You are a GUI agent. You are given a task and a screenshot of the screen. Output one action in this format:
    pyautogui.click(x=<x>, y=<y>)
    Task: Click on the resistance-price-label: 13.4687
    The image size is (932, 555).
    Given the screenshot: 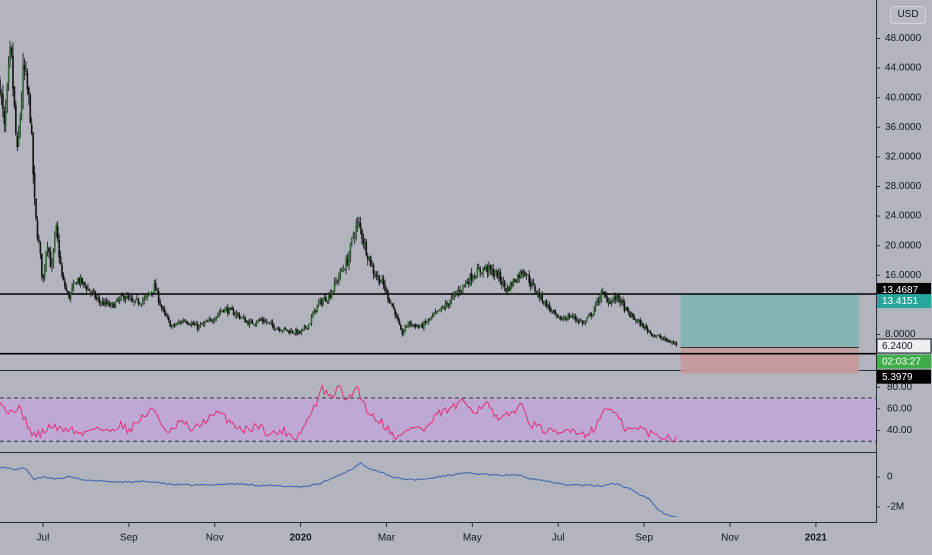 What is the action you would take?
    pyautogui.click(x=900, y=290)
    